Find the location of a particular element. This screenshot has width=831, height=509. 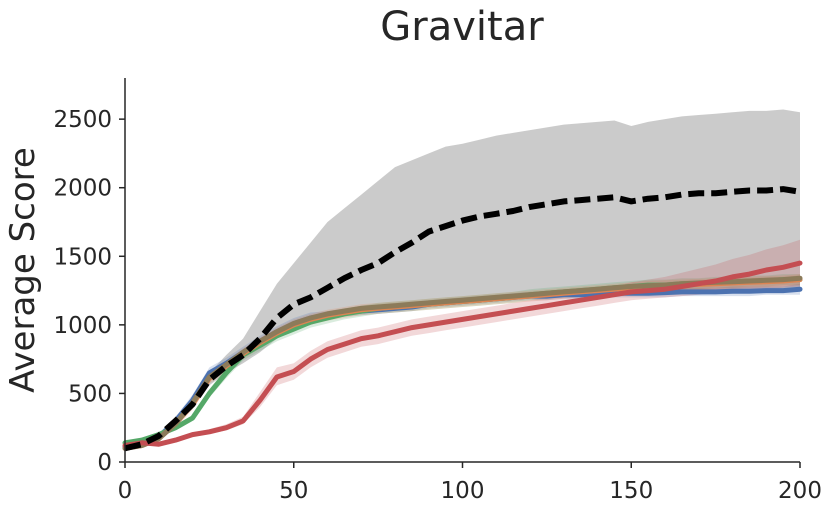

y-ticks: 0 500 1000 1500 2000 2500 is located at coordinates (89, 291).